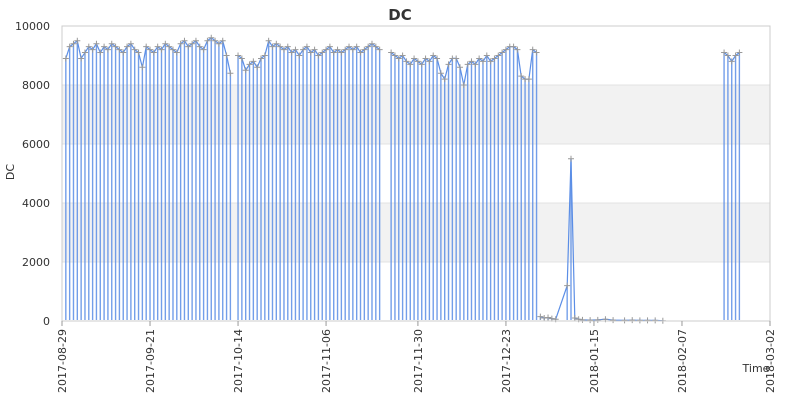  Describe the element at coordinates (150, 361) in the screenshot. I see `x-tick-label: 2017-09-21` at that location.